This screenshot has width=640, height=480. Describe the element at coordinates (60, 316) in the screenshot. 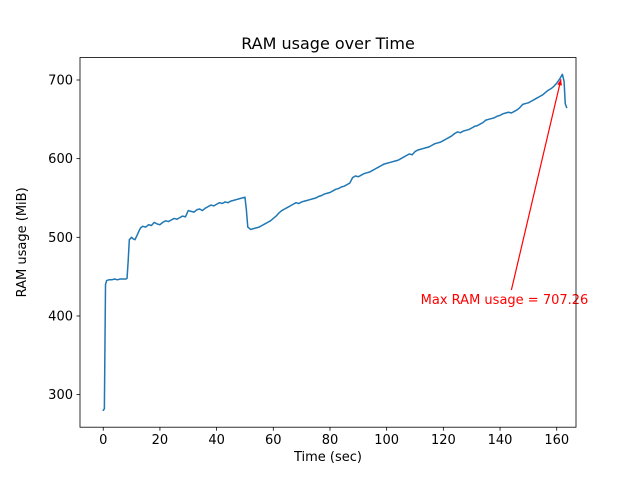

I see `y-tick-label: 400` at that location.